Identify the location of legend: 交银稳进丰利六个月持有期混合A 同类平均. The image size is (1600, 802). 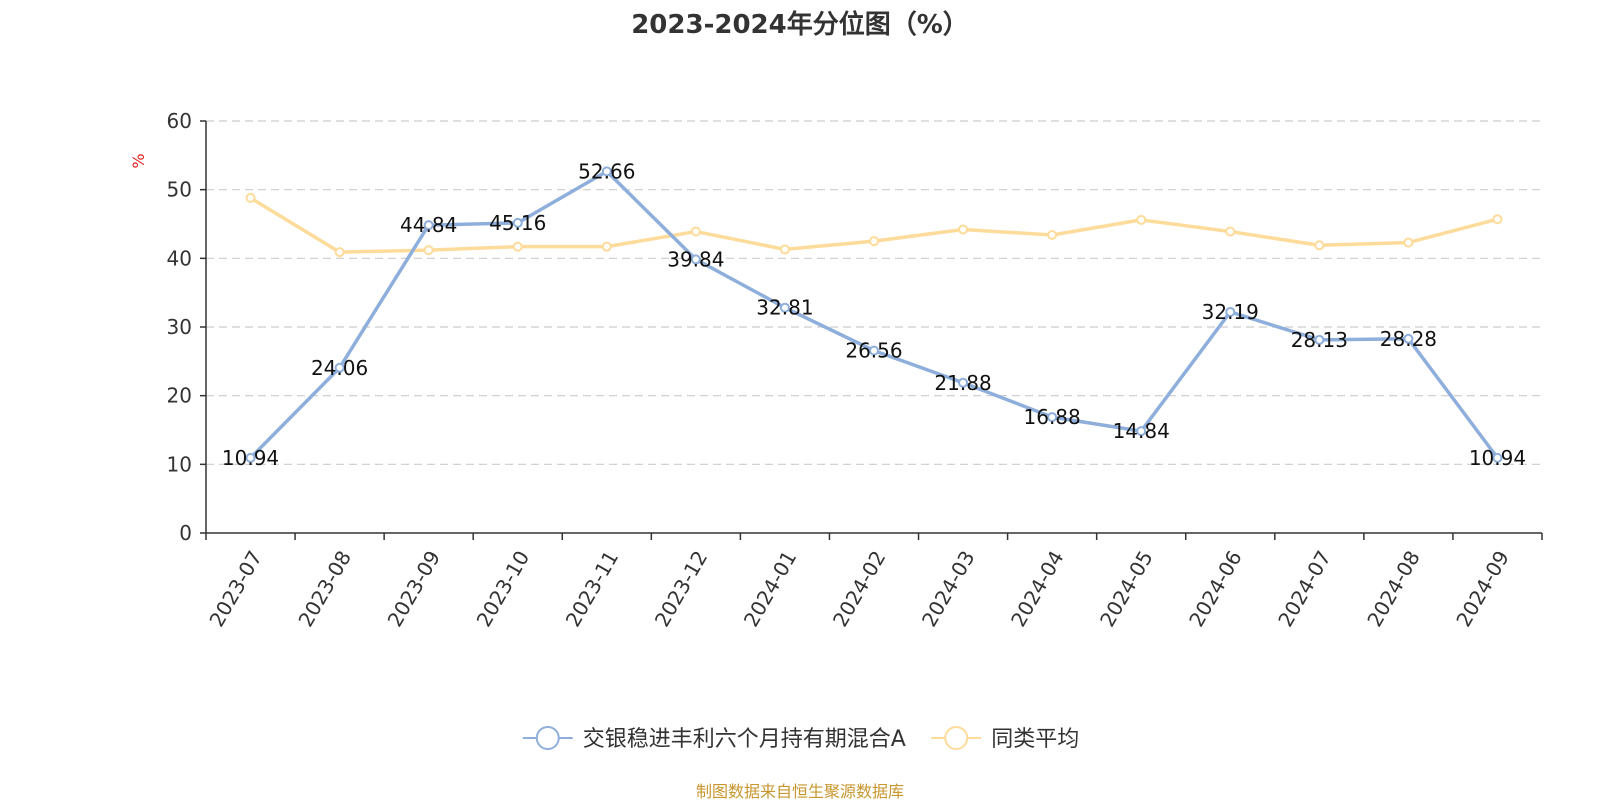
(801, 739).